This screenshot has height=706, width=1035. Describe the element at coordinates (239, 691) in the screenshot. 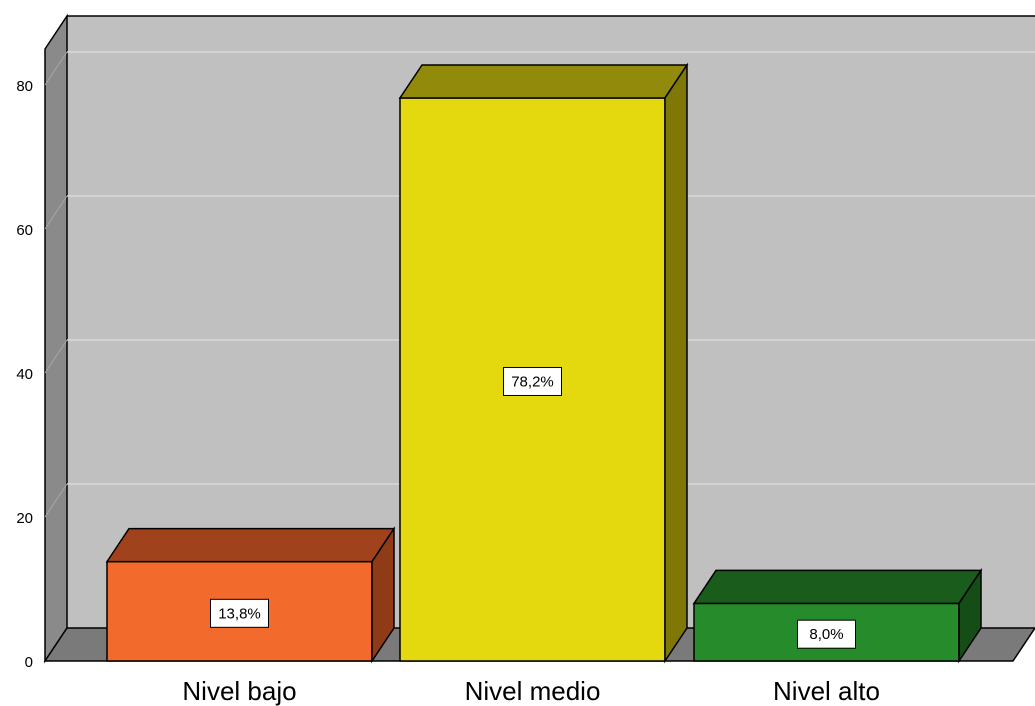

I see `x-category-label: Nivel bajo` at that location.